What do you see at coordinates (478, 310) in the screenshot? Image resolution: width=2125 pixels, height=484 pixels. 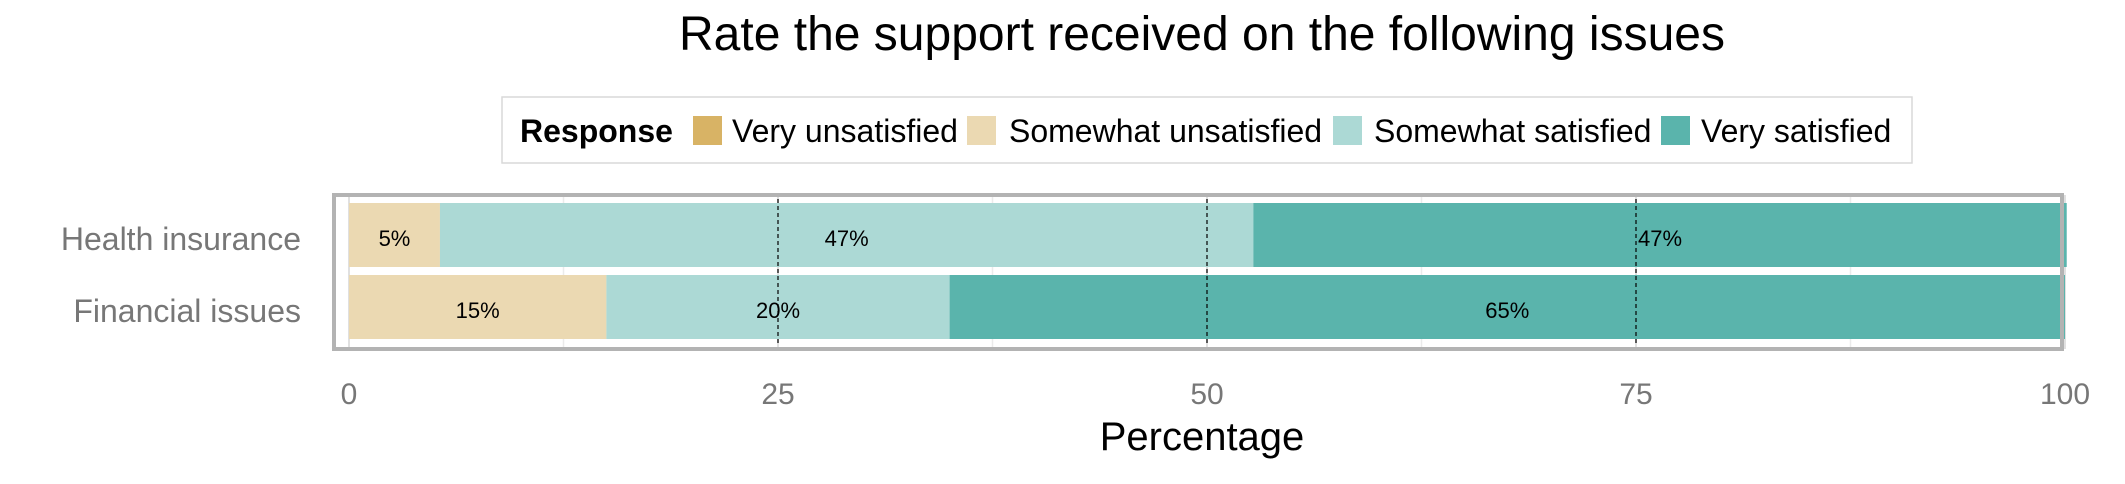 I see `bar-value-label: 15%` at bounding box center [478, 310].